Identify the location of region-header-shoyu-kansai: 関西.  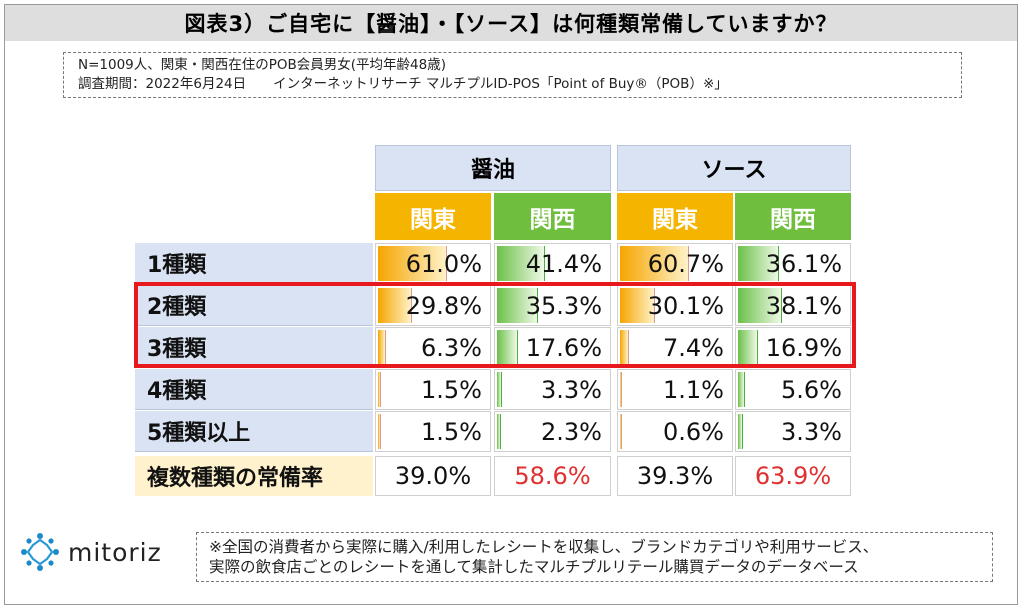
(552, 216).